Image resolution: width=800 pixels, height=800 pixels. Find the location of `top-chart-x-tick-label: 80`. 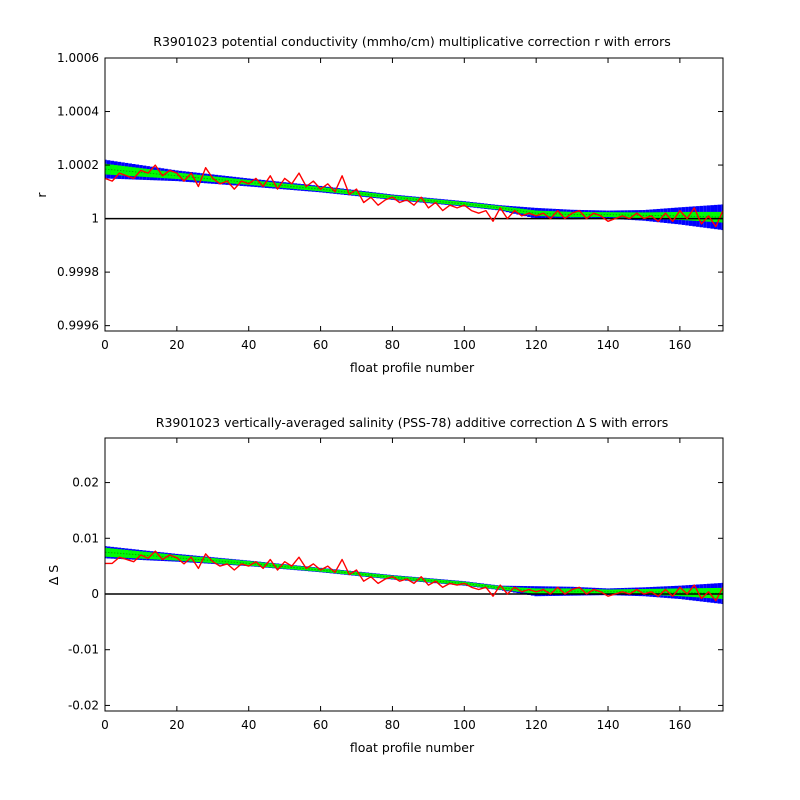

top-chart-x-tick-label: 80 is located at coordinates (392, 345).